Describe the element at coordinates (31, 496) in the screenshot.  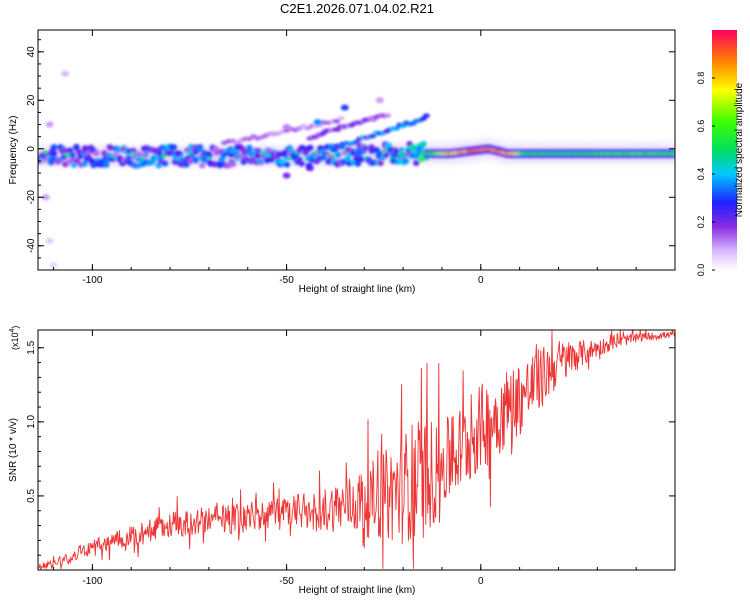
I see `snr-y-tick-label: 0.5` at that location.